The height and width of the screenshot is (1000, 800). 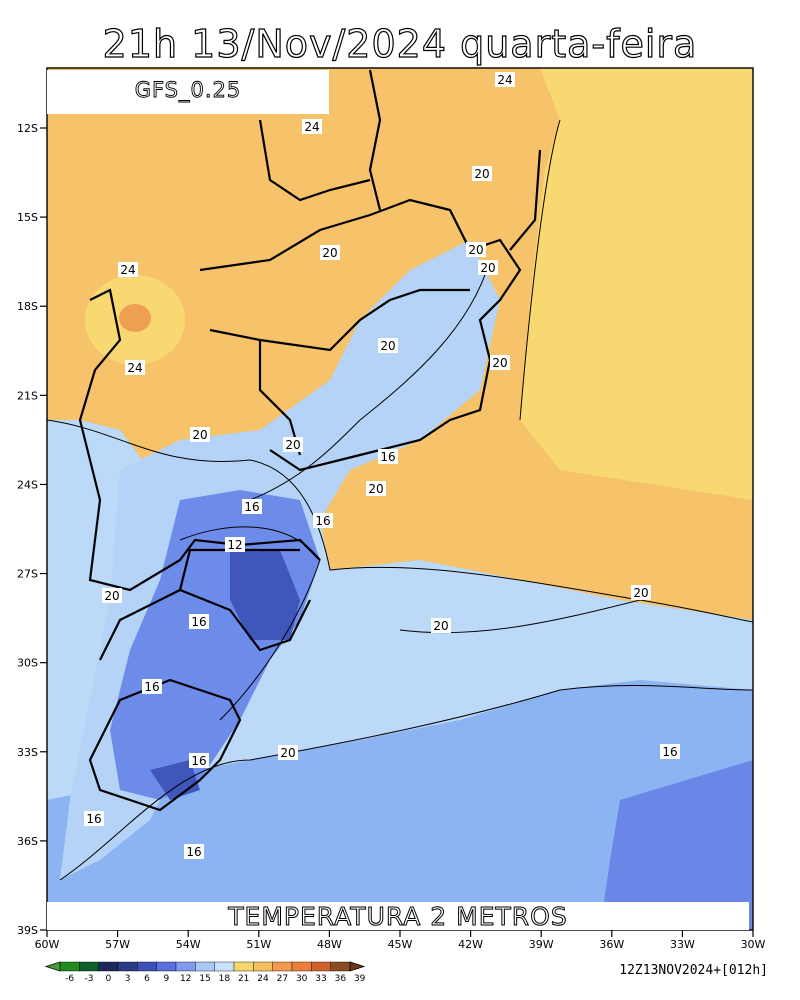 What do you see at coordinates (302, 979) in the screenshot?
I see `colorbar-tick-label: 30` at bounding box center [302, 979].